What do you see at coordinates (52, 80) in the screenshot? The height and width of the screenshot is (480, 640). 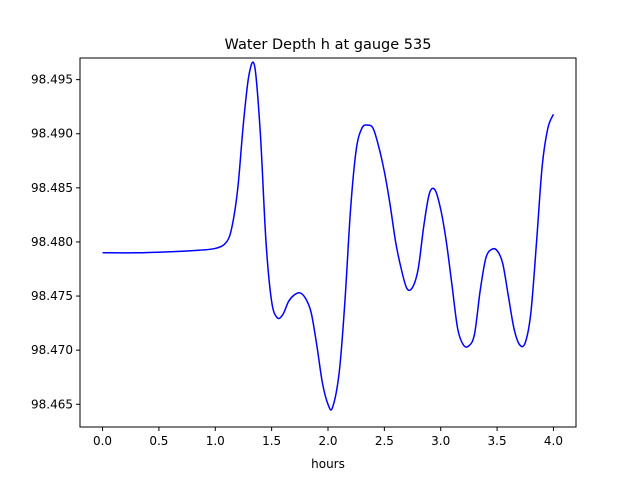 I see `y-tick-label: 98.495` at bounding box center [52, 80].